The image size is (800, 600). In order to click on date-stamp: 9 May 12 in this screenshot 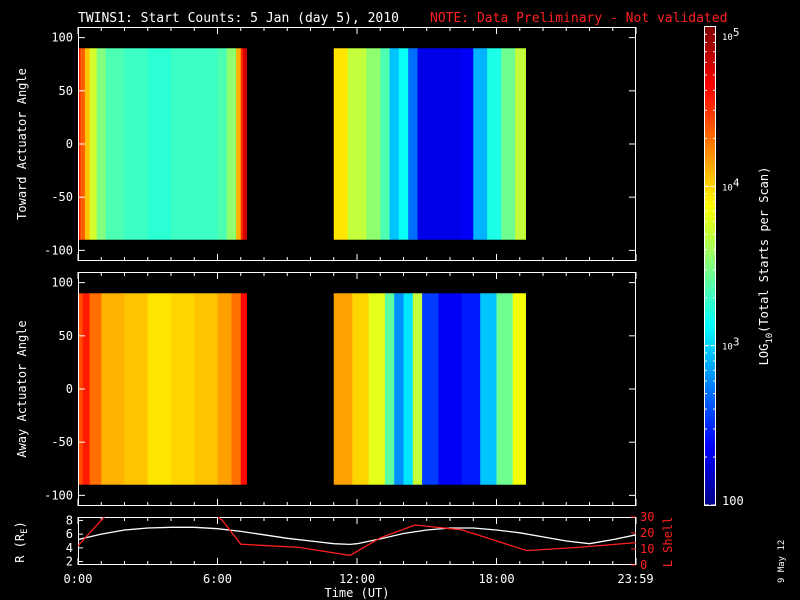, I will do `click(782, 561)`.